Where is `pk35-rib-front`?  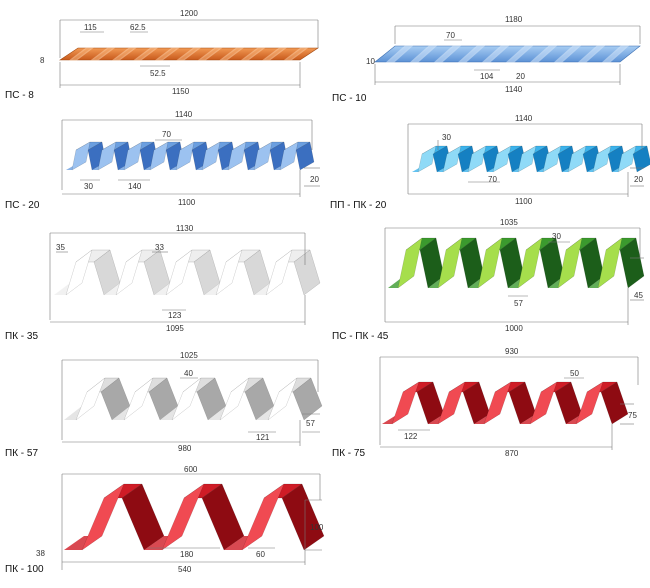 pk35-rib-front is located at coordinates (307, 272).